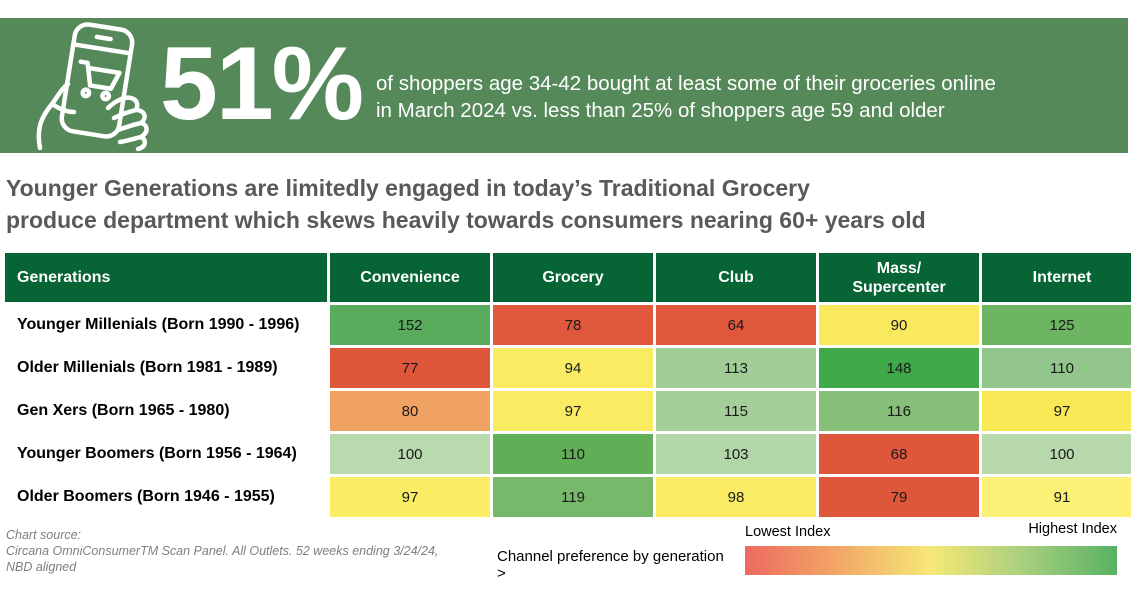 This screenshot has width=1131, height=601. Describe the element at coordinates (573, 277) in the screenshot. I see `column-header-grocery: Grocery` at that location.